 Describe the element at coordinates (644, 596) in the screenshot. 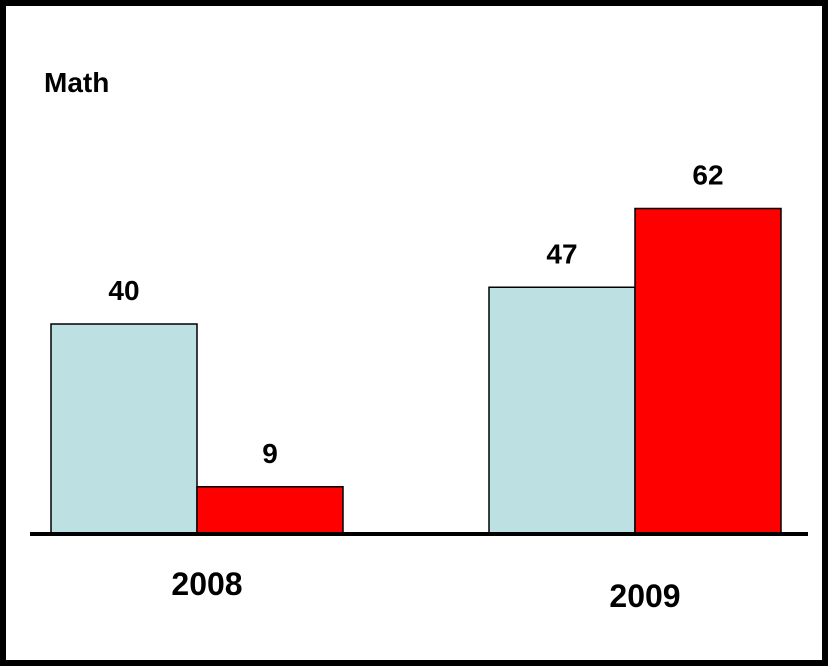

I see `x-tick-label-2009: 2009` at that location.